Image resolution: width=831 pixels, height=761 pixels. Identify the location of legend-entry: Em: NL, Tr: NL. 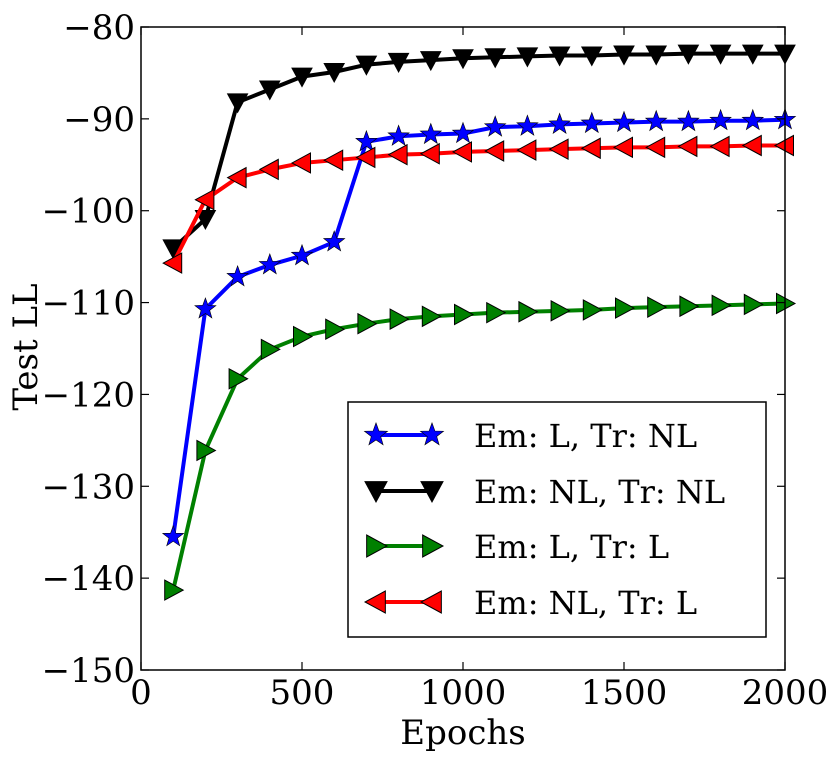
(544, 492).